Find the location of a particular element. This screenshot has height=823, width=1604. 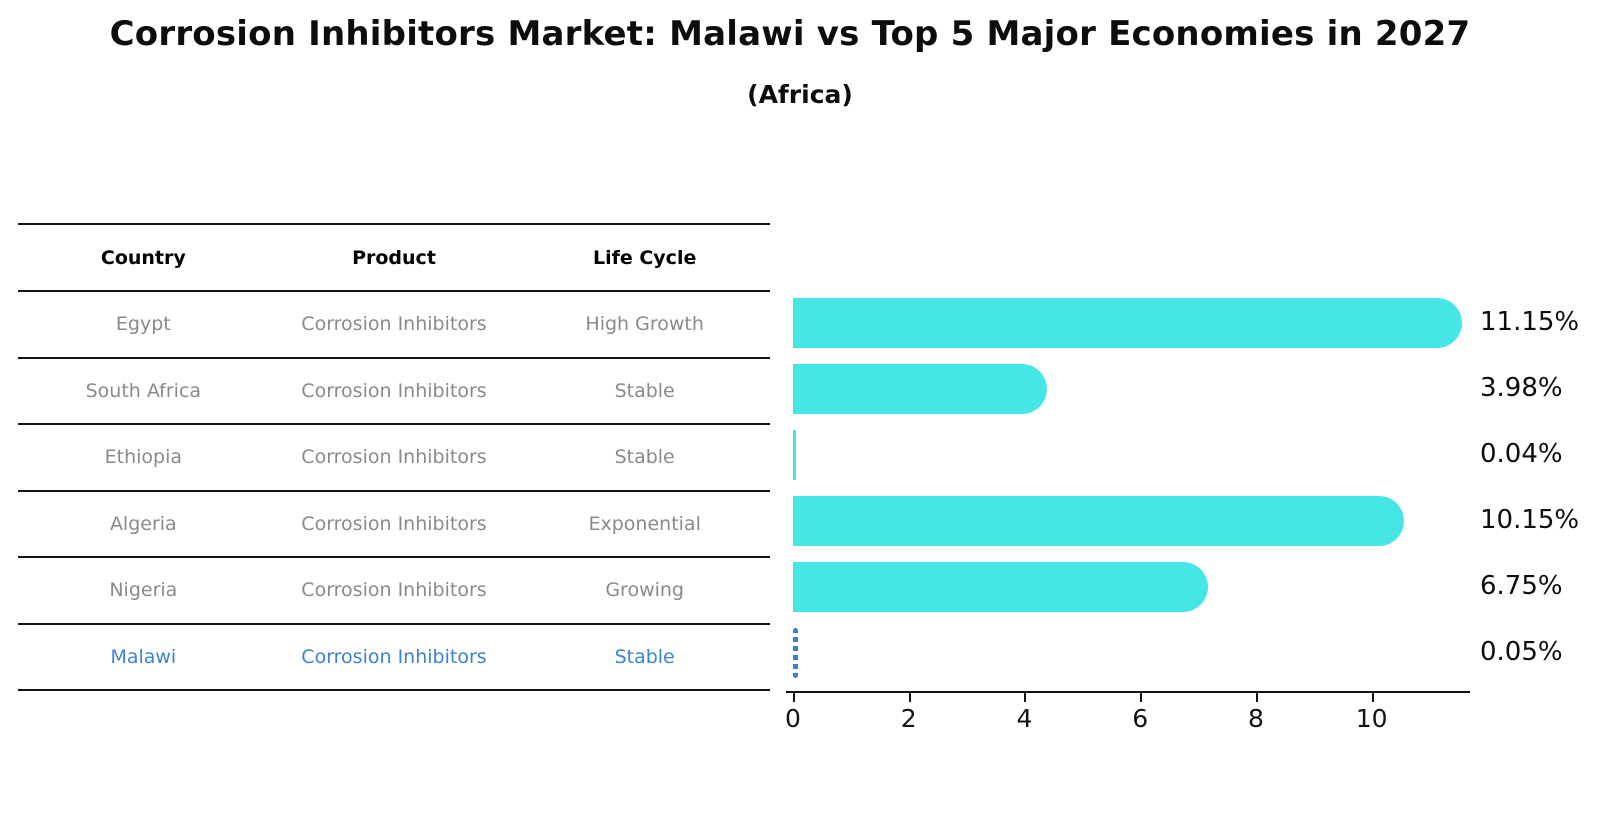

bar-row: 3.98% is located at coordinates (1178, 389).